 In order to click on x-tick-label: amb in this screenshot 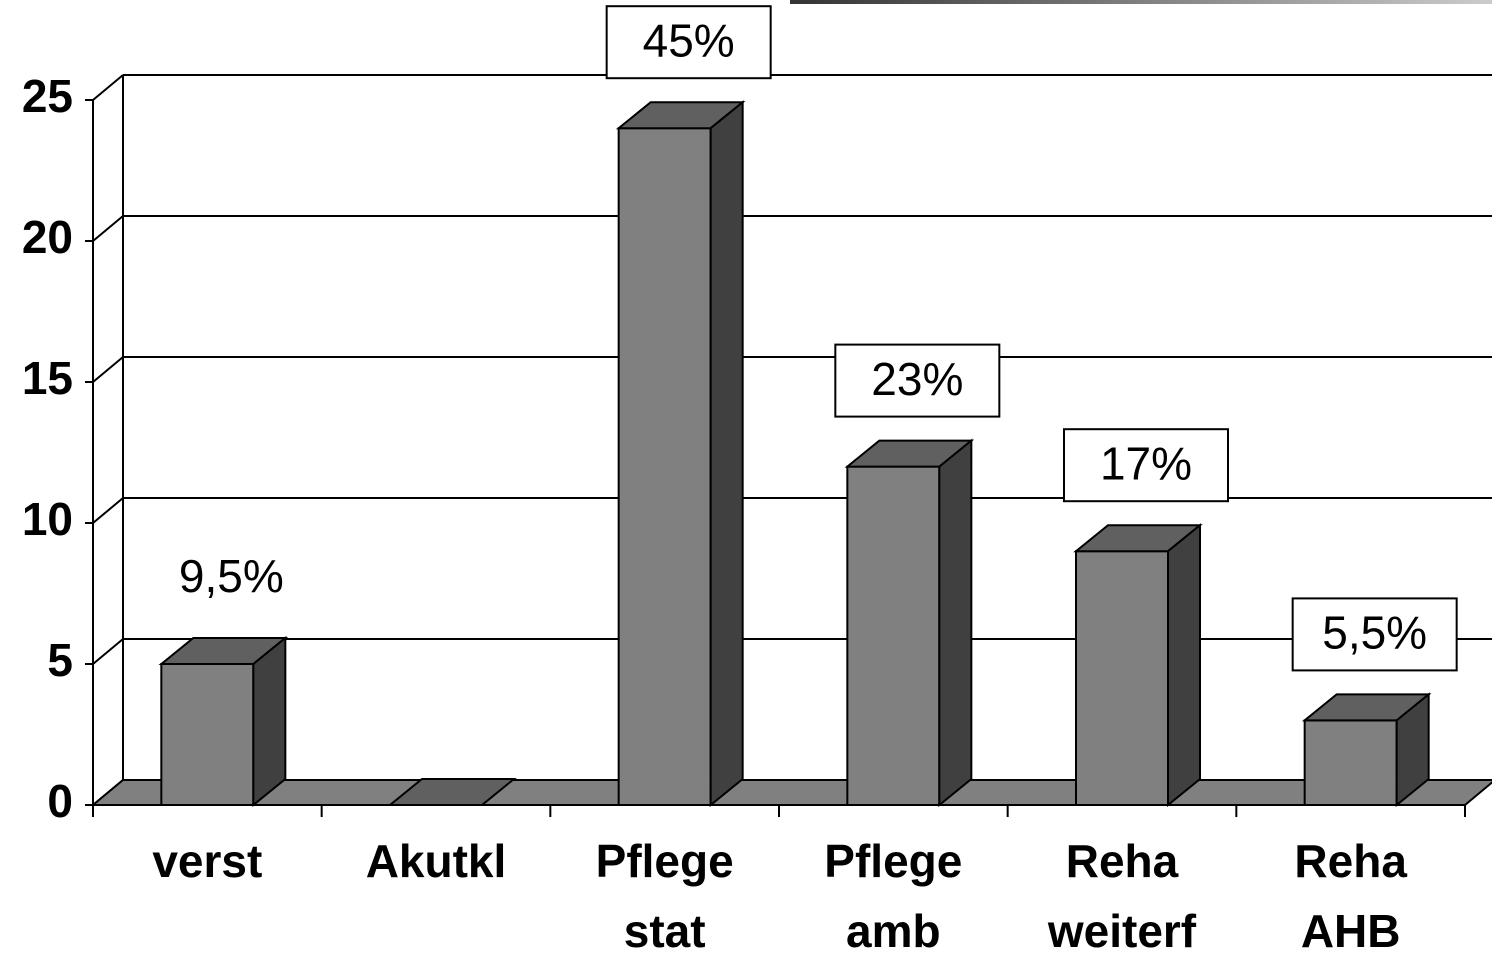, I will do `click(893, 931)`.